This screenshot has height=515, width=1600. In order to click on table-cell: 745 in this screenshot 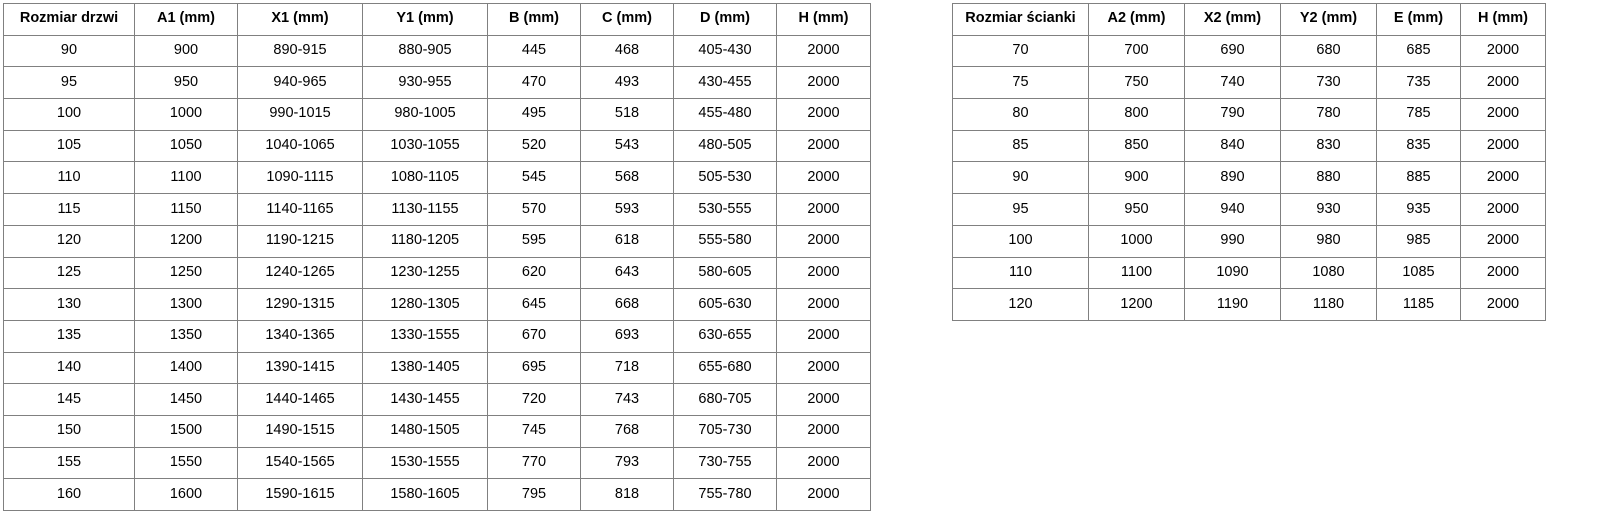, I will do `click(534, 431)`.